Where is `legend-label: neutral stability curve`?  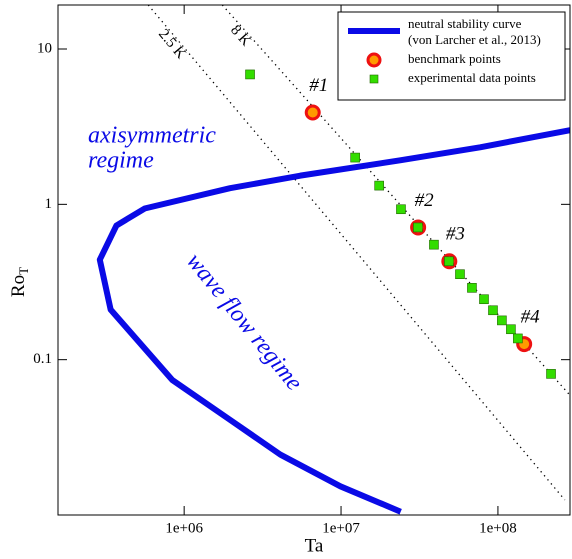
legend-label: neutral stability curve is located at coordinates (465, 23).